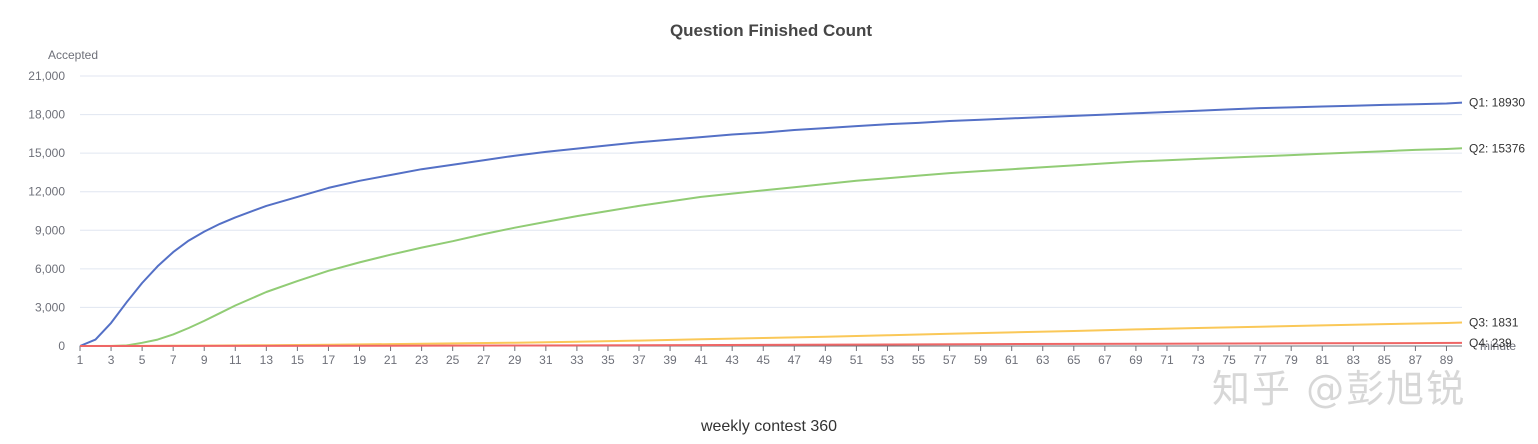  Describe the element at coordinates (142, 360) in the screenshot. I see `x-tick-label: 5` at that location.